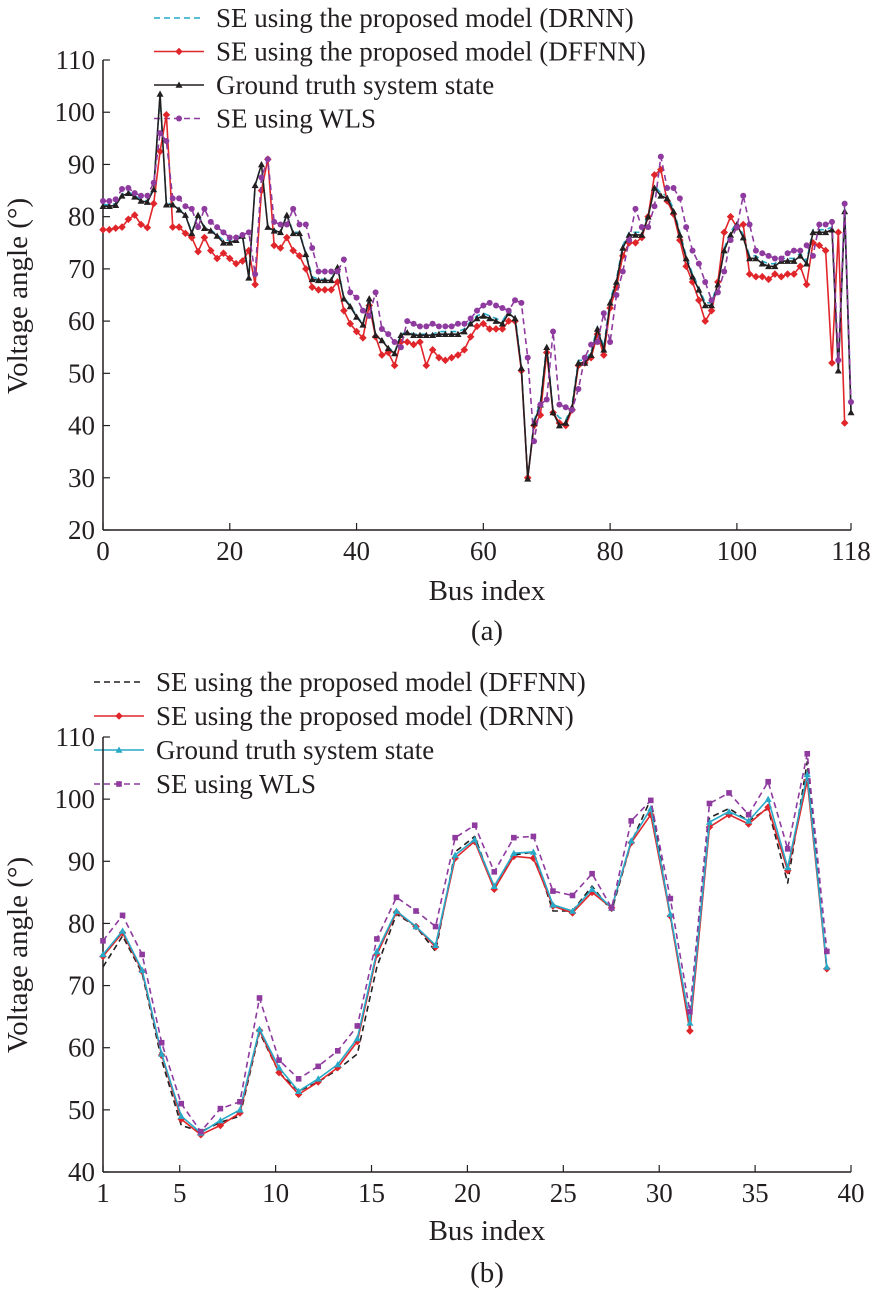 The height and width of the screenshot is (1291, 877). I want to click on legend-label: SE using WLS, so click(296, 119).